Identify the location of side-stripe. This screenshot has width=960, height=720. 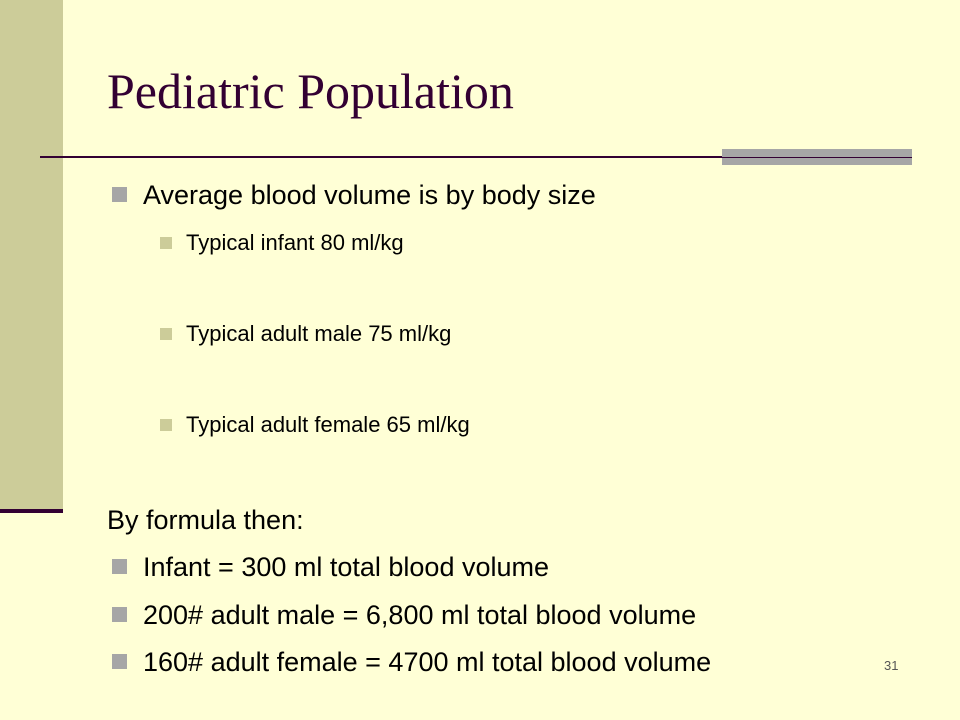
(31, 255).